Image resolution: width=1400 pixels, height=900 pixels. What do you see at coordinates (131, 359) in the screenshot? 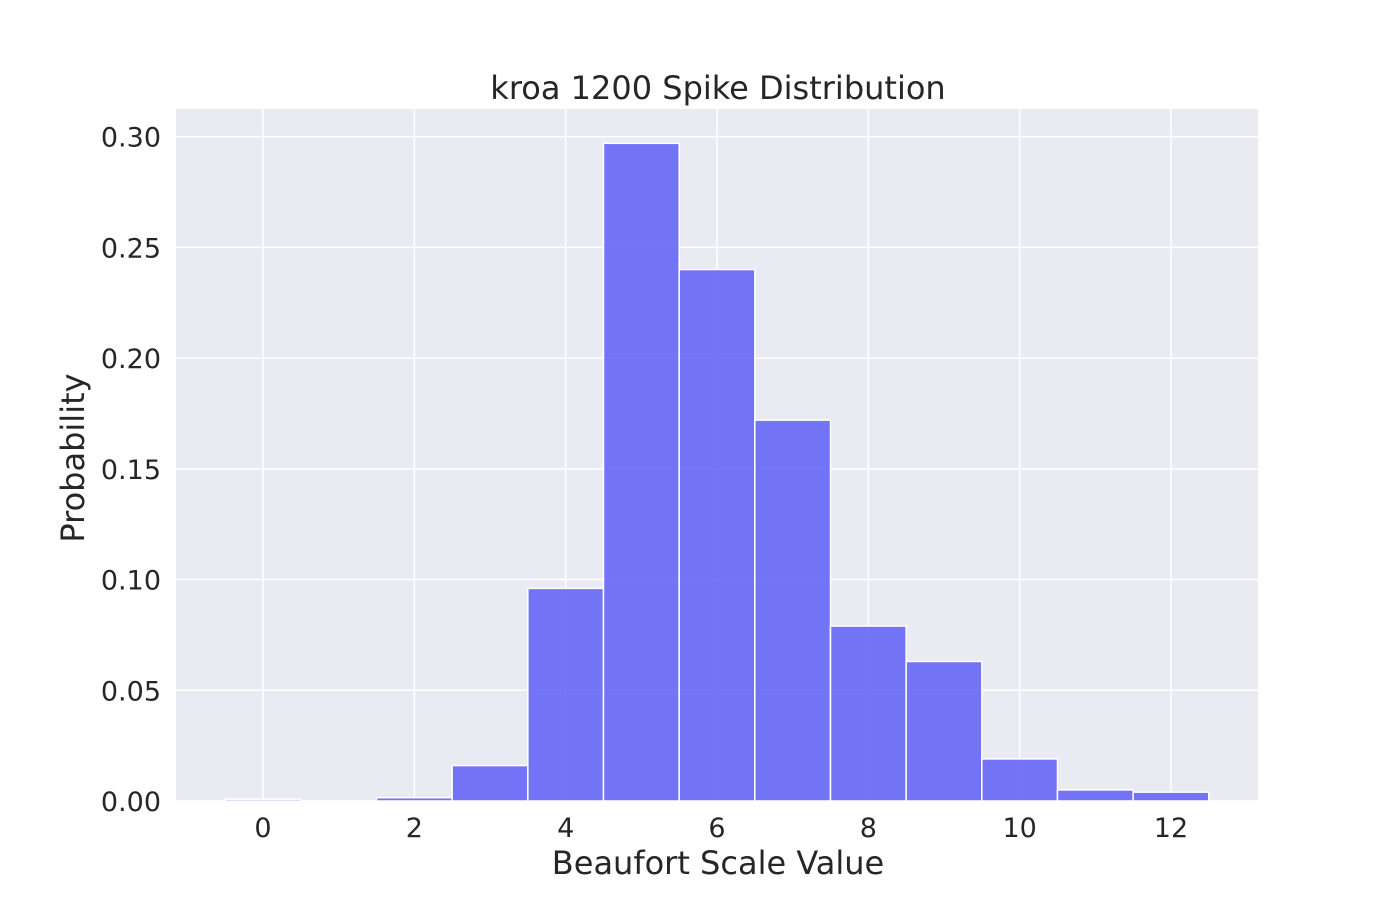
I see `y-tick-label: 0.20` at bounding box center [131, 359].